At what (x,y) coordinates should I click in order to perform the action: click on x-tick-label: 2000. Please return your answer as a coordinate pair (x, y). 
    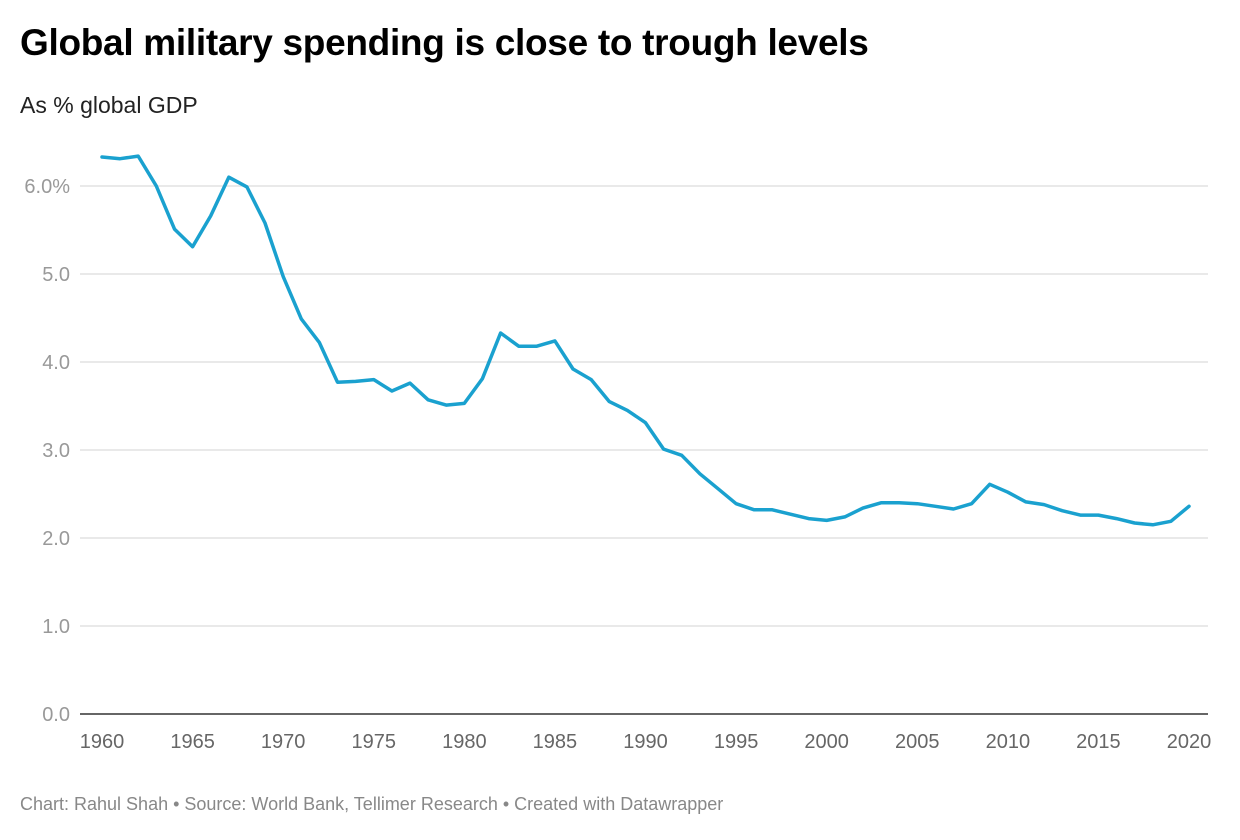
    Looking at the image, I should click on (826, 742).